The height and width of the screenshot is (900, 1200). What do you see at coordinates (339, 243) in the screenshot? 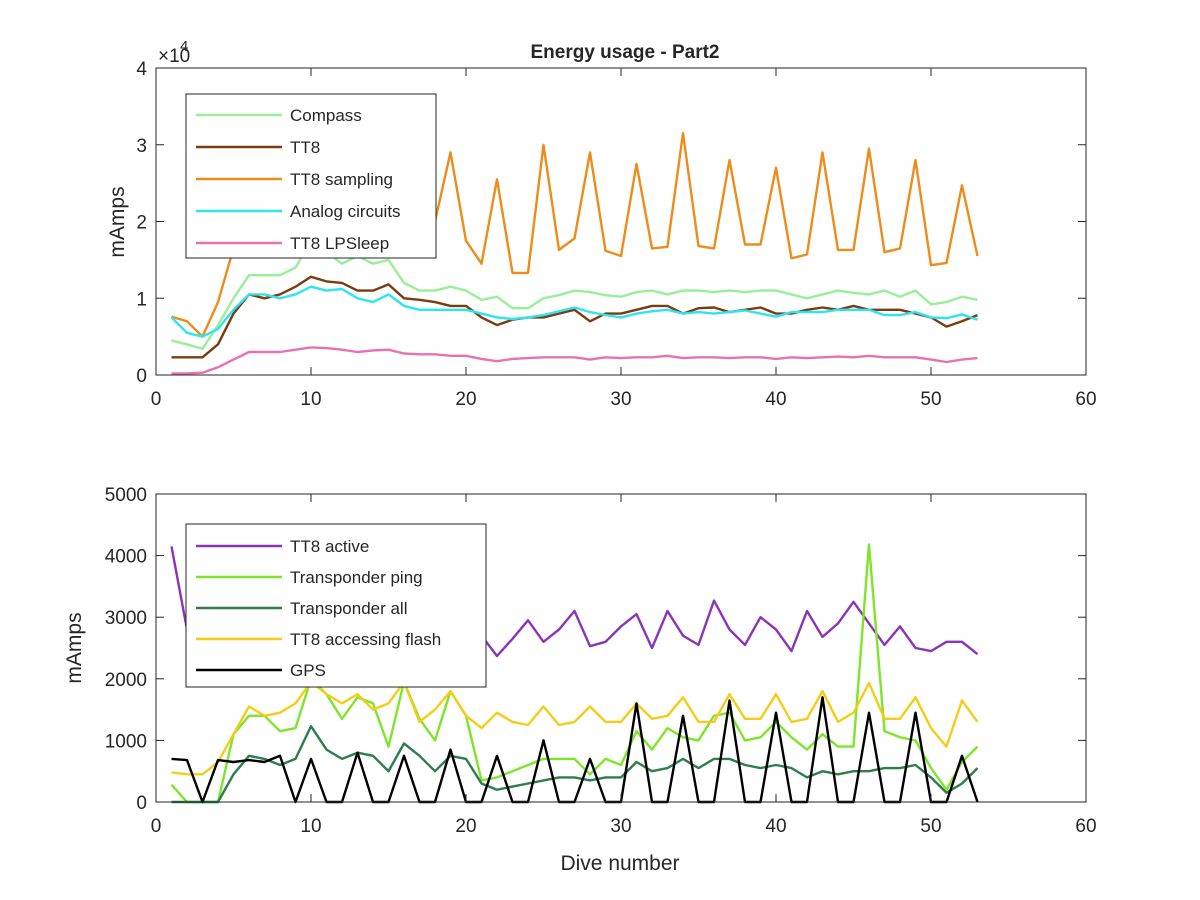
I see `legend-label-tt8-lpsleep: TT8 LPSleep` at bounding box center [339, 243].